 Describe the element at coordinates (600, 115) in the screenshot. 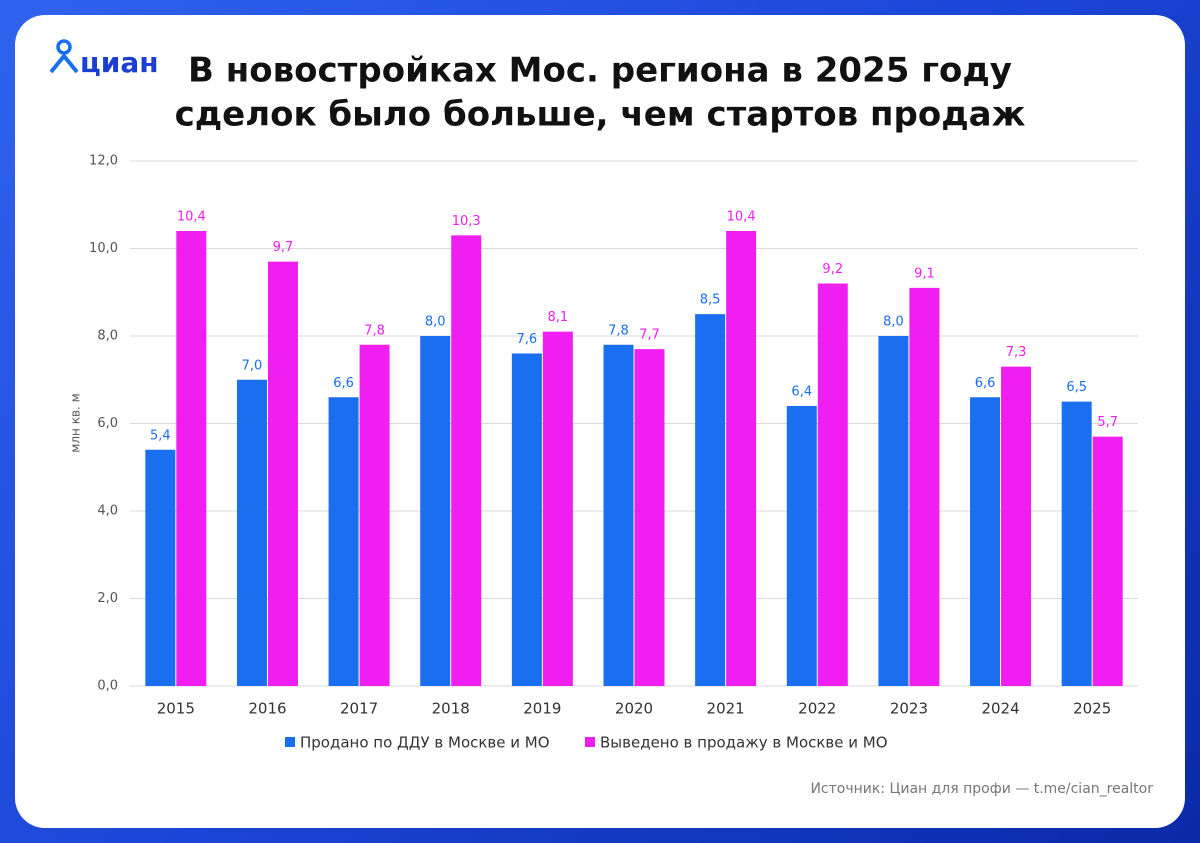

I see `chart-title: сделок было больше, чем стартов продаж` at that location.